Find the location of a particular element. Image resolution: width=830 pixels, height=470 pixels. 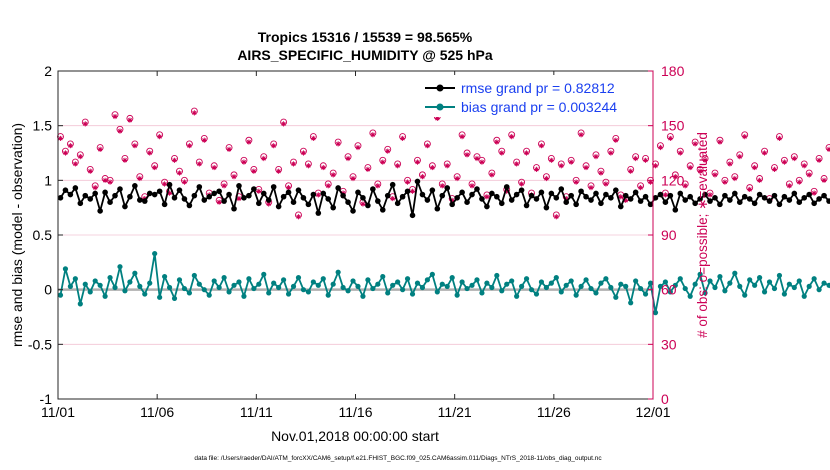

bias-series is located at coordinates (443, 283).